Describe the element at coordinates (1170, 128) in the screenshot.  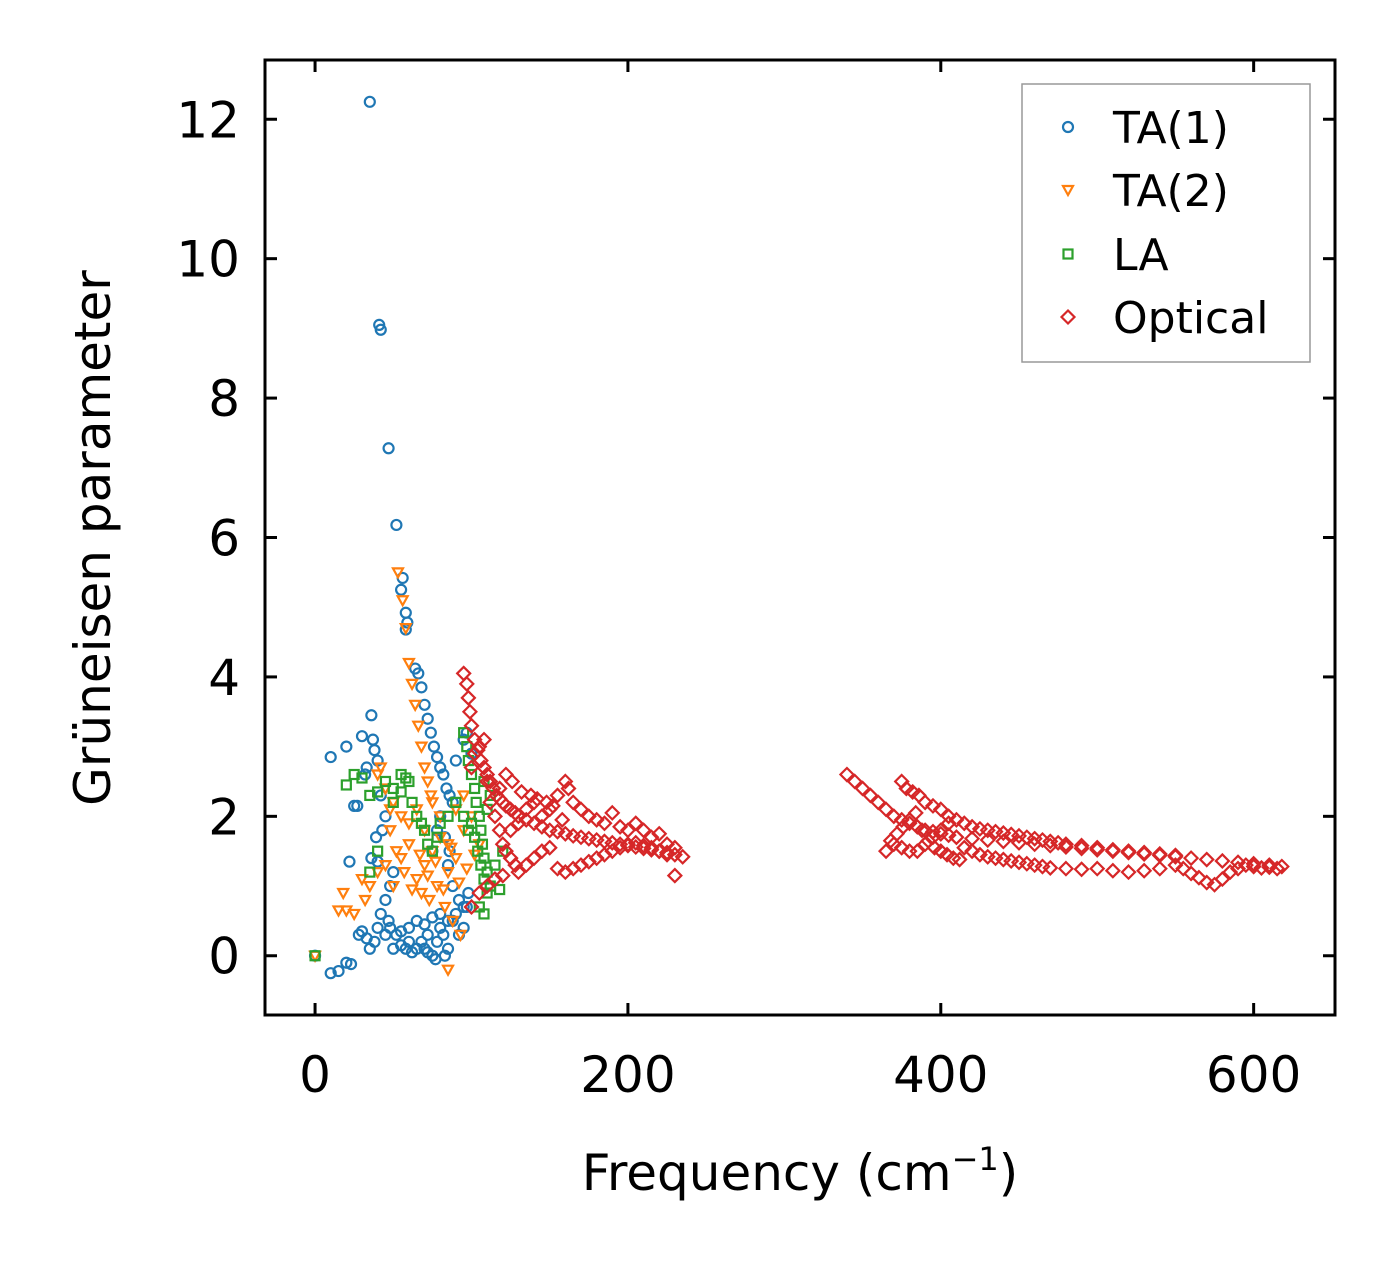
I see `legend-label: TA(1)` at that location.